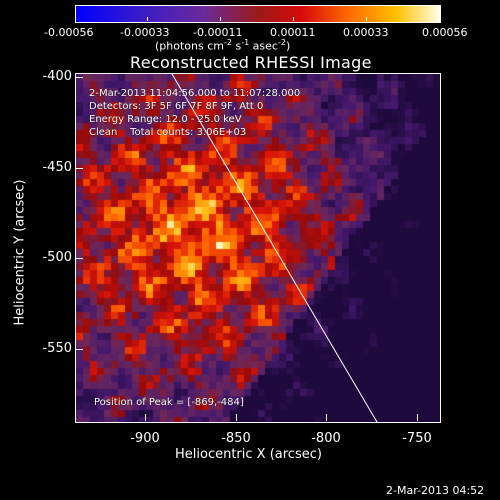 This screenshot has width=500, height=500. What do you see at coordinates (218, 32) in the screenshot?
I see `colorbar-tick-label: -0.00011` at bounding box center [218, 32].